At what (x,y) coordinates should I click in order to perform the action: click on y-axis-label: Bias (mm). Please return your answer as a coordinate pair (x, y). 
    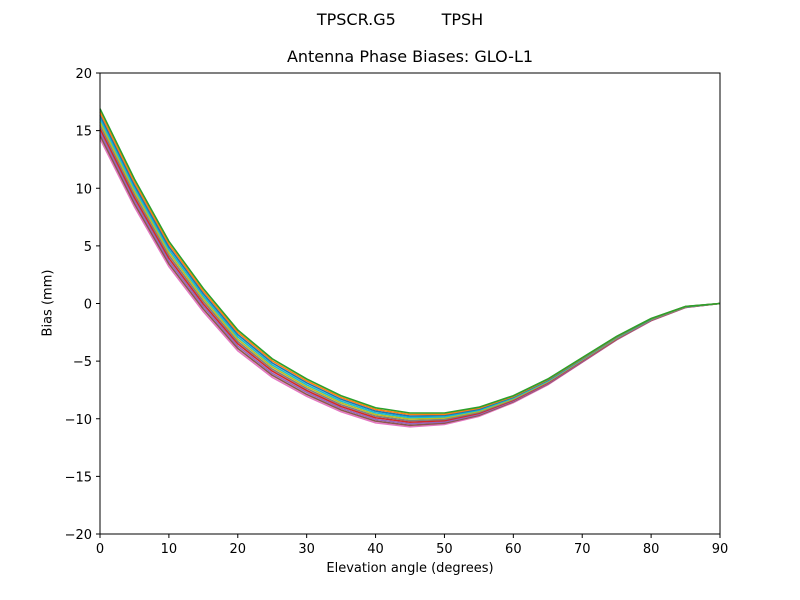
    Looking at the image, I should click on (48, 303).